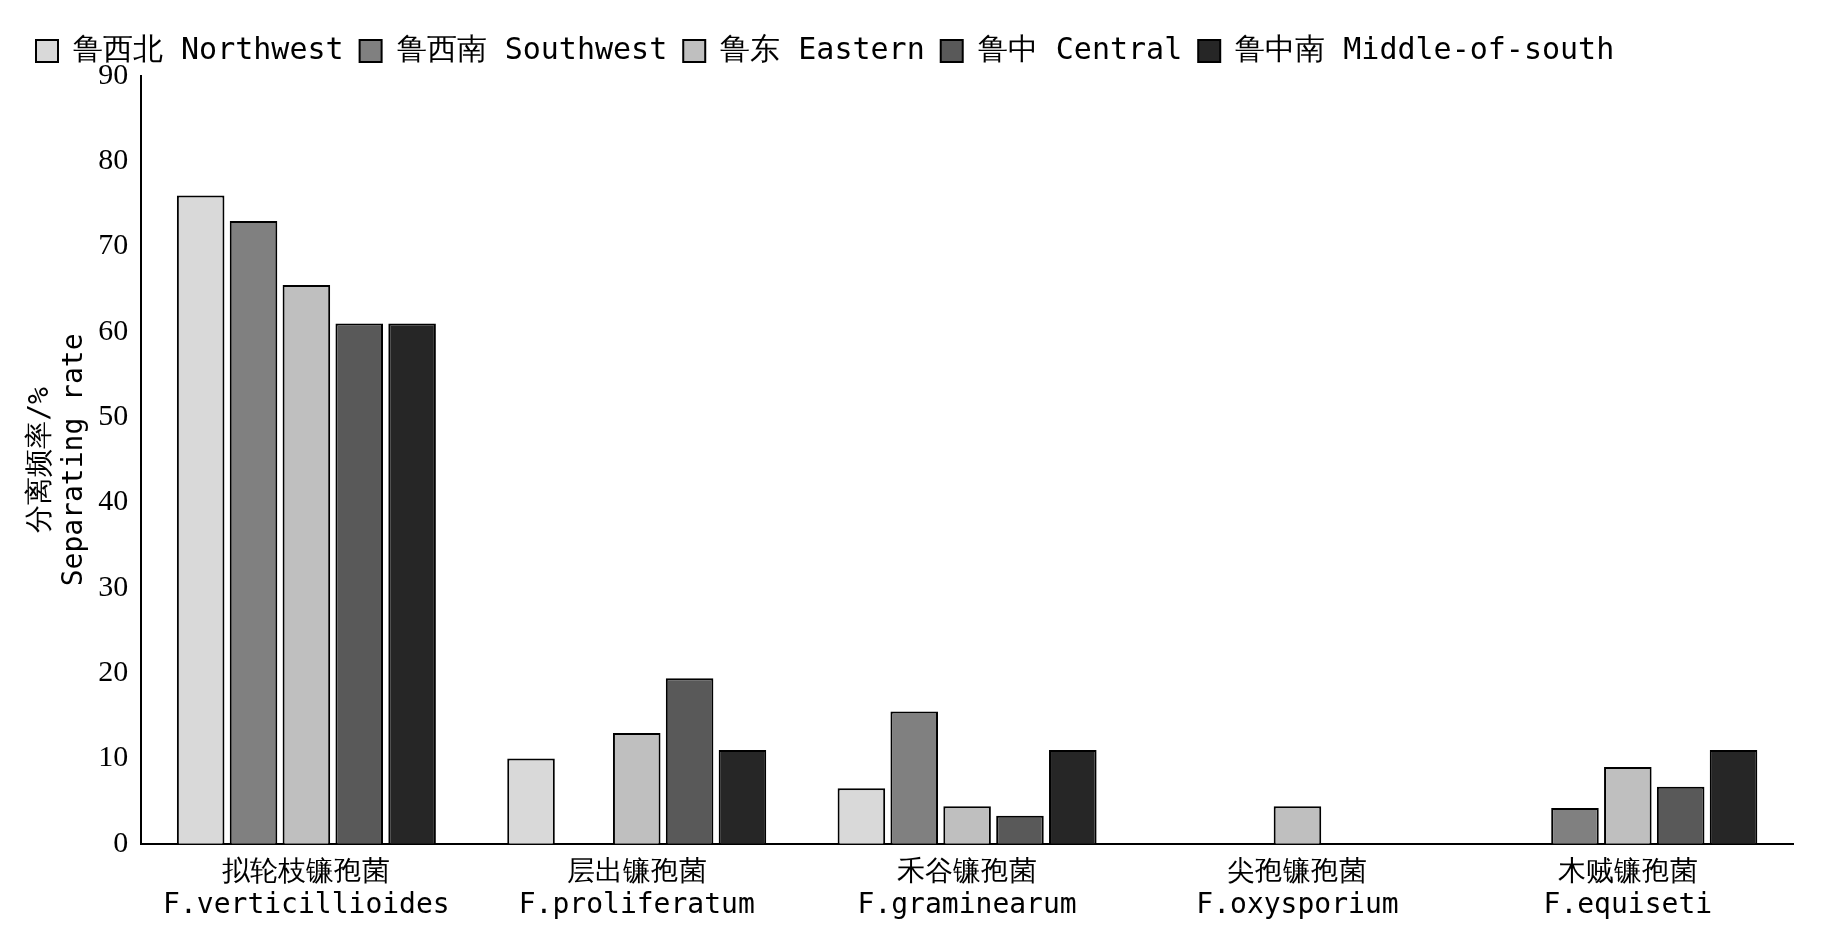 Image resolution: width=1833 pixels, height=945 pixels. I want to click on legend-label: 鲁西南 Southwest, so click(532, 48).